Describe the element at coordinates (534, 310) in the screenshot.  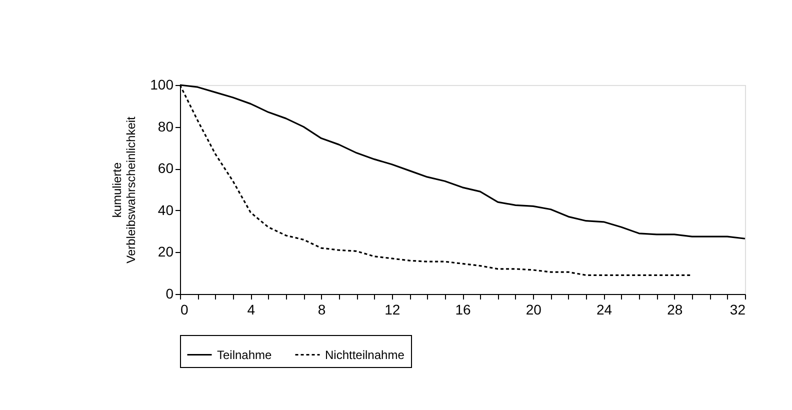
I see `x-tick-label: 20` at that location.